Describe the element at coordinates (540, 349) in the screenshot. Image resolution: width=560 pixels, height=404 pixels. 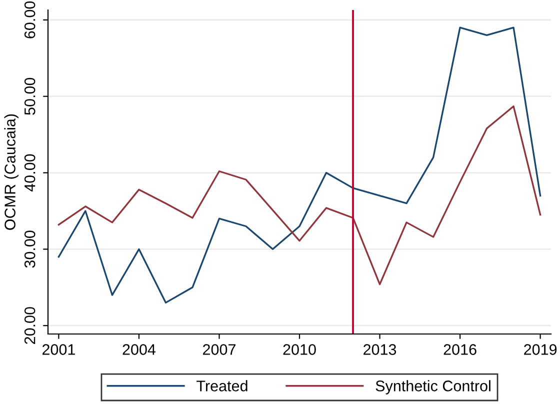
I see `x-tick-label: 2019` at that location.